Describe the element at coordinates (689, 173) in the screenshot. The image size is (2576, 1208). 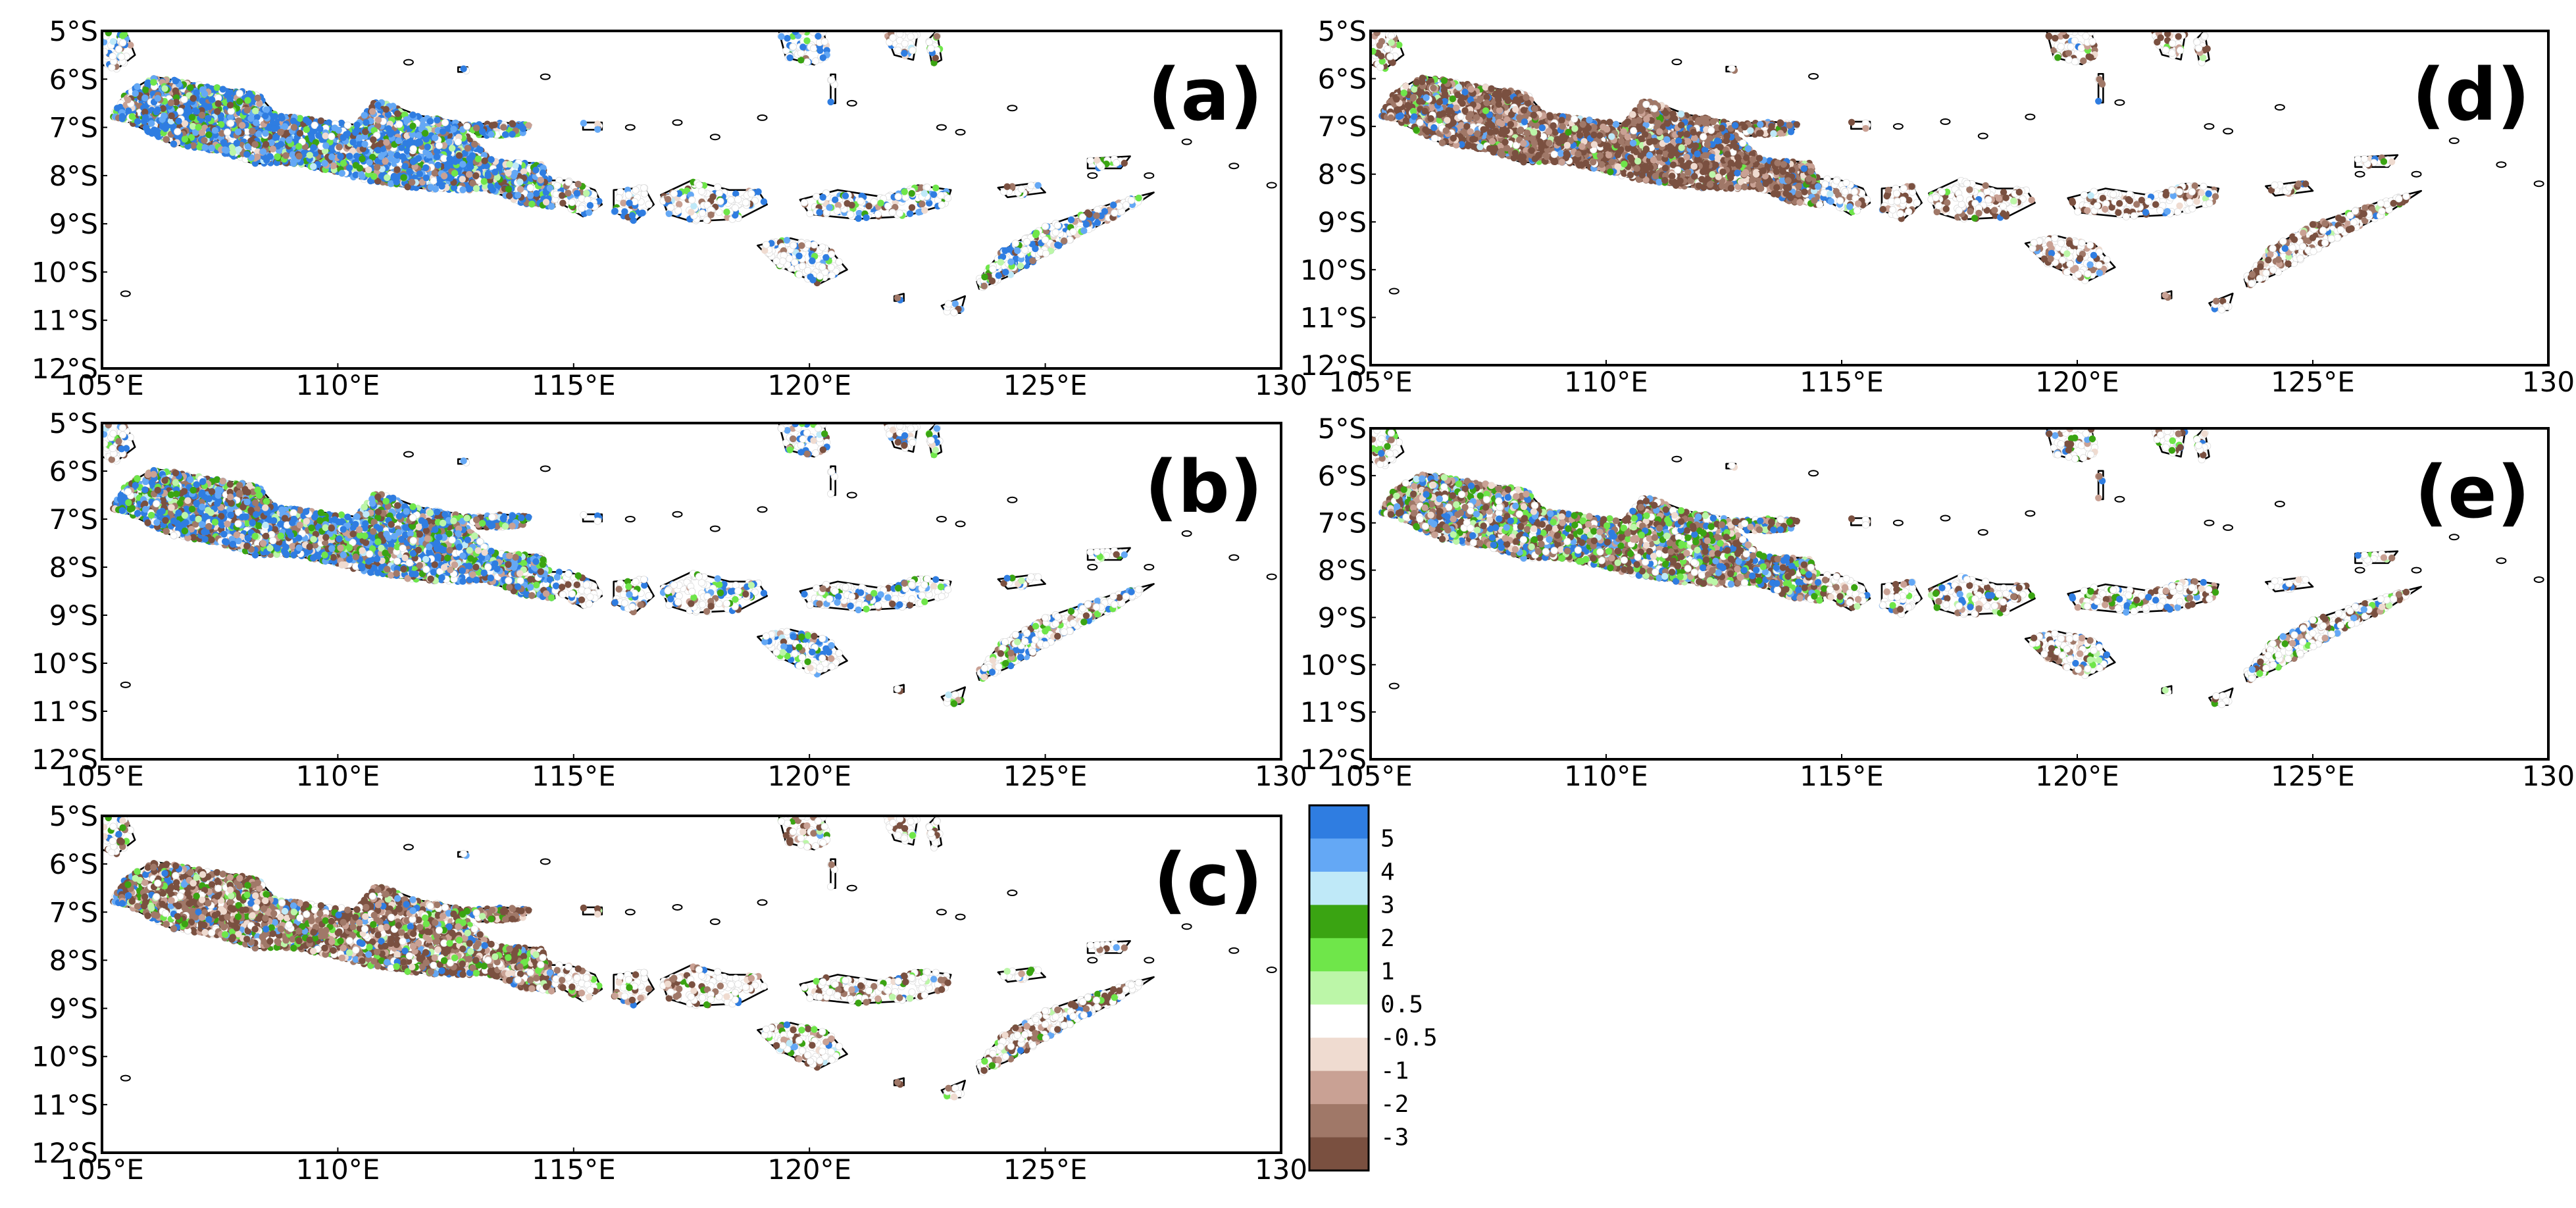
I see `map-content-a` at that location.